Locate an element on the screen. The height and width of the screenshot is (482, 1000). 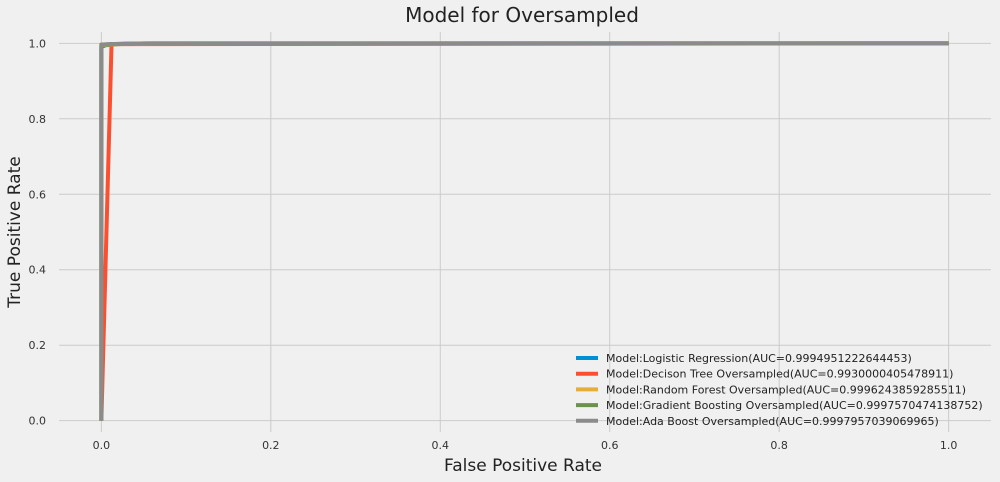
x-axis-label: False Positive Rate is located at coordinates (523, 466).